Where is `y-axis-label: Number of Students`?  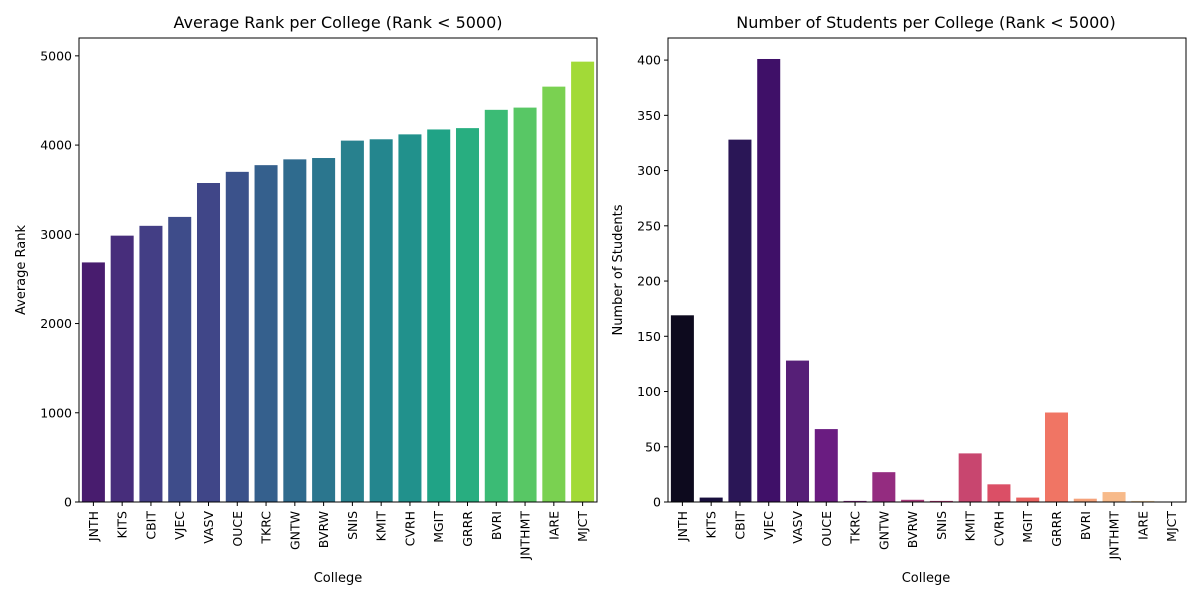
y-axis-label: Number of Students is located at coordinates (618, 269).